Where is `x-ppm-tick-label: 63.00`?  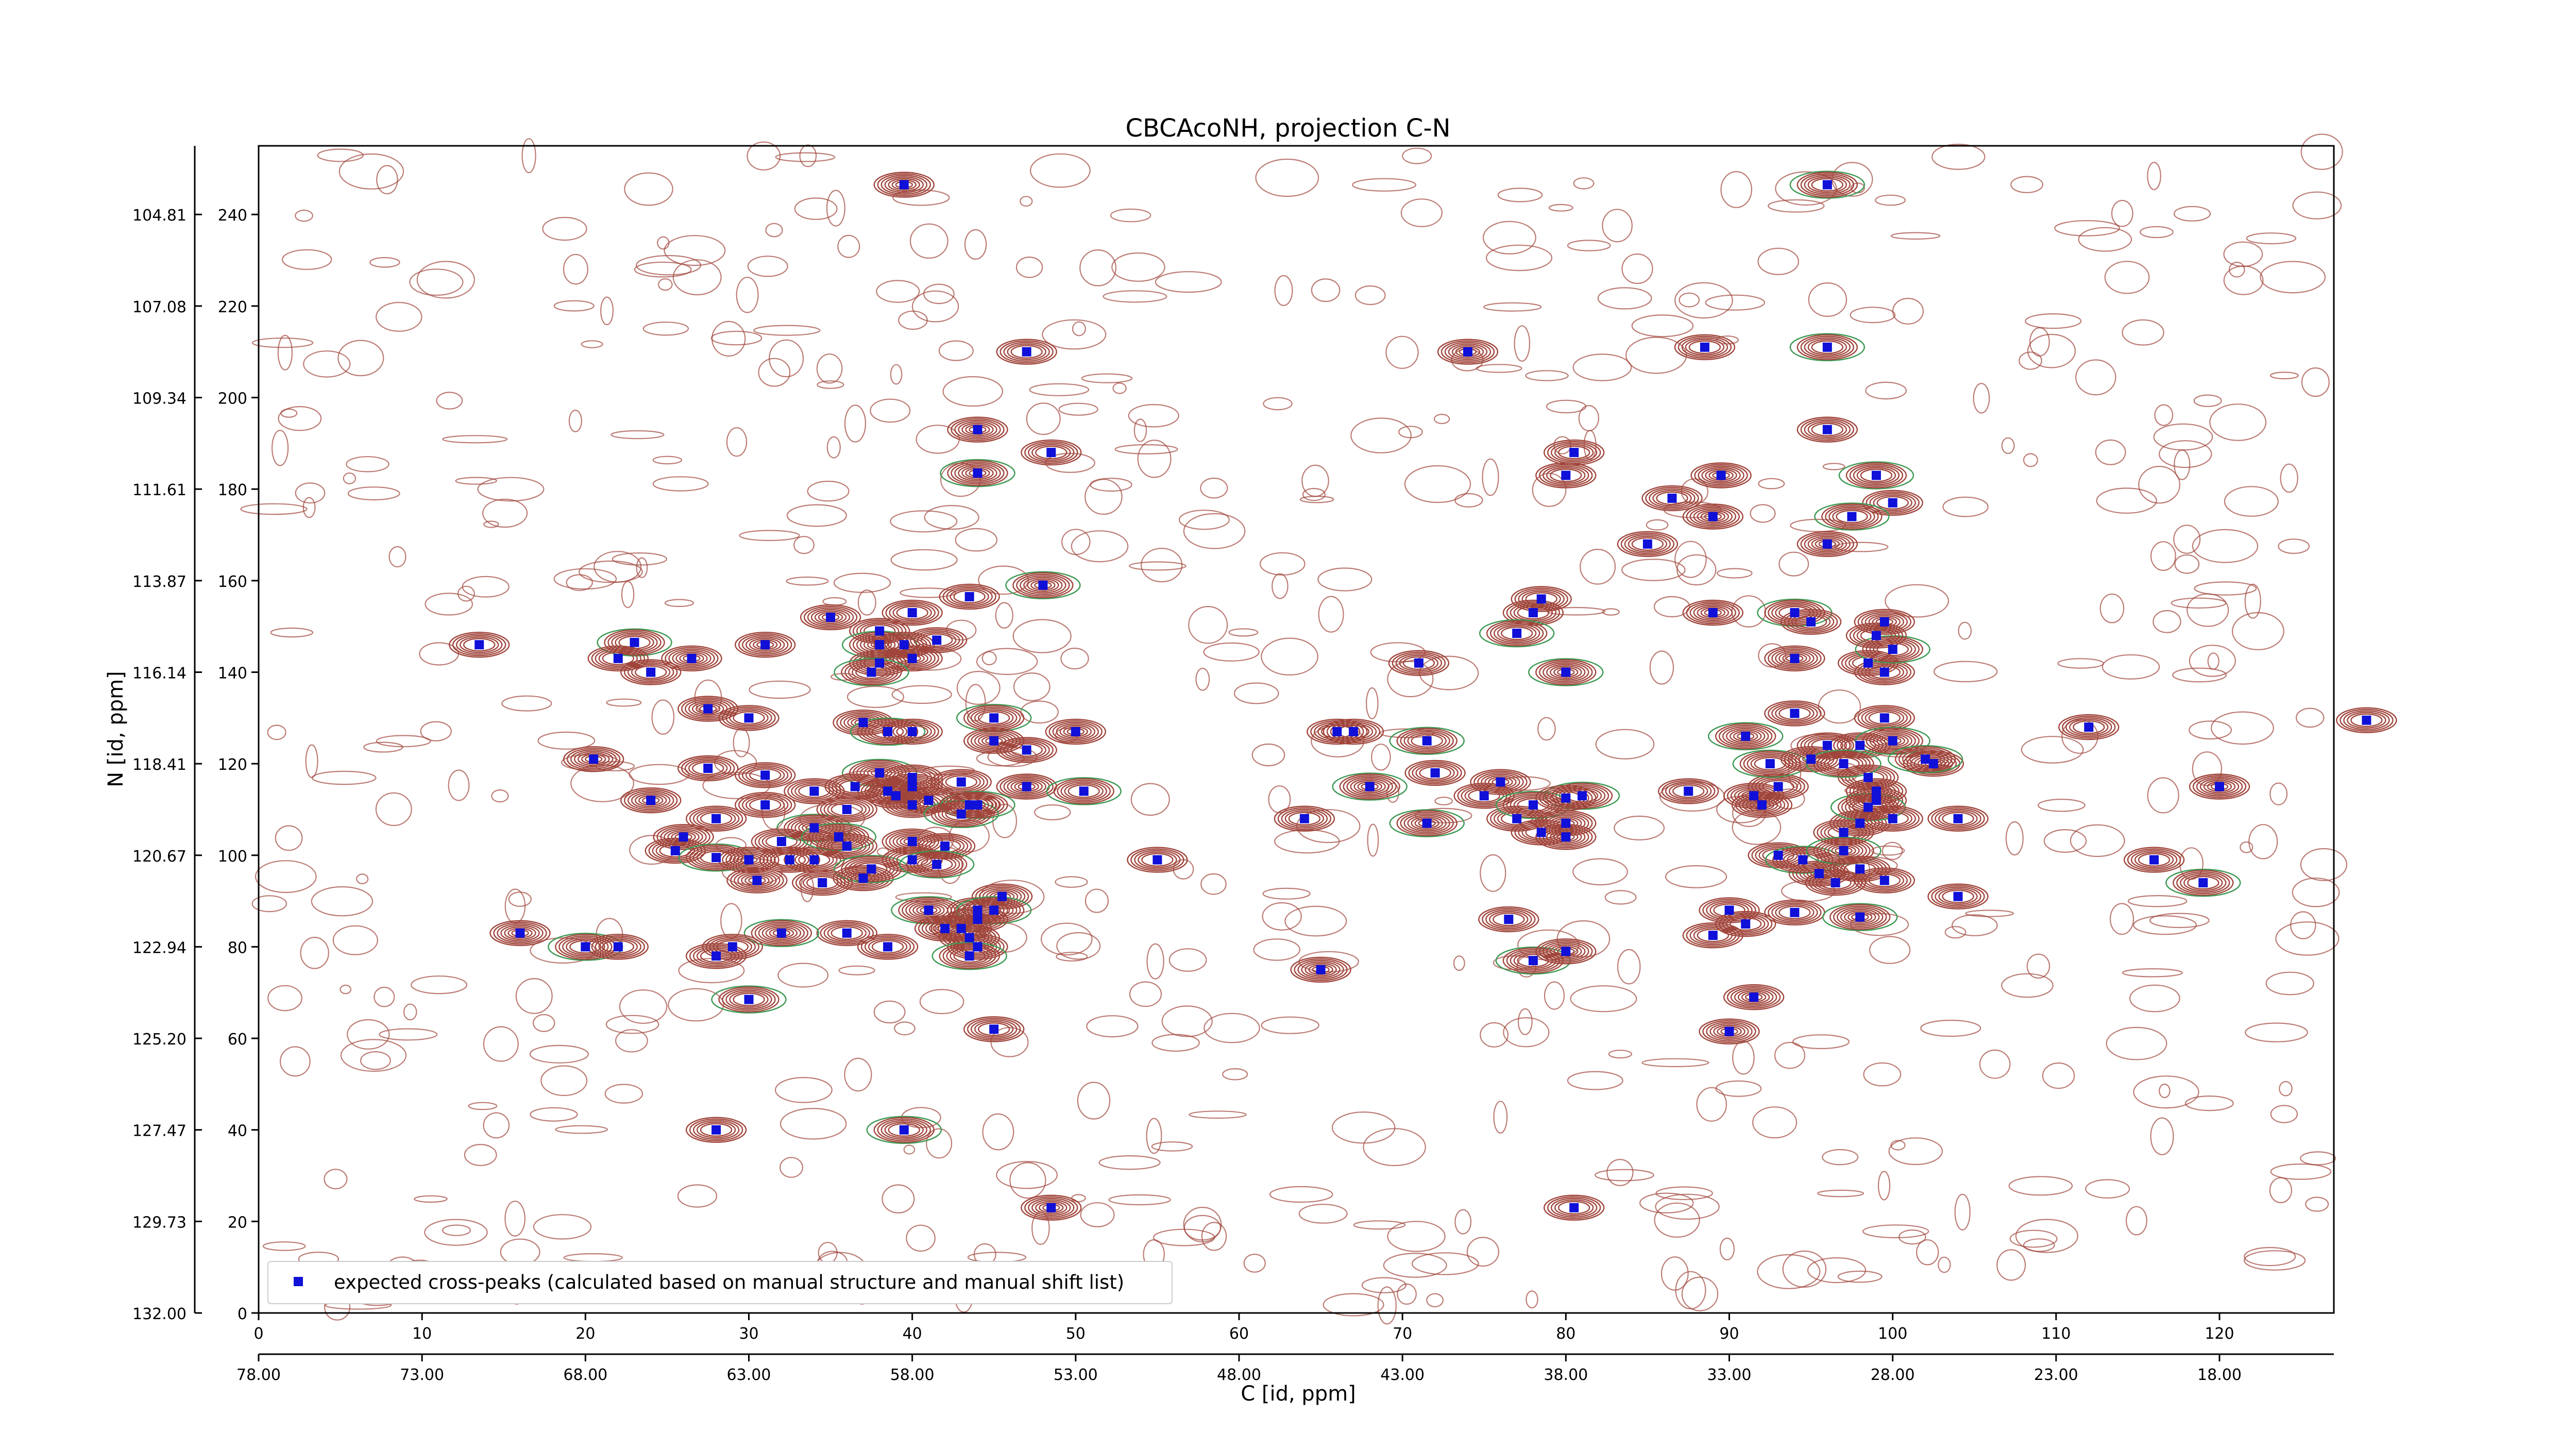
x-ppm-tick-label: 63.00 is located at coordinates (749, 1375).